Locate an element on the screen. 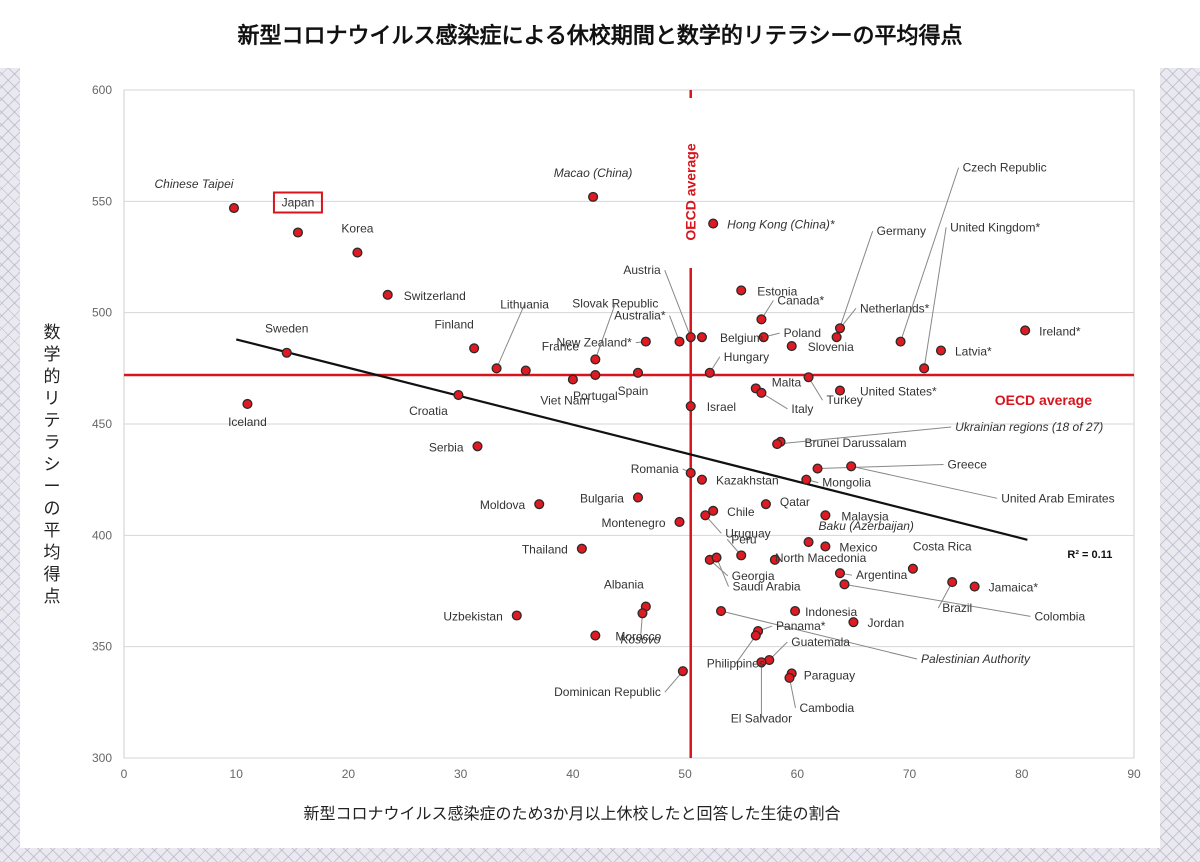 This screenshot has width=1200, height=862. leader-united-arab-emirates is located at coordinates (924, 482).